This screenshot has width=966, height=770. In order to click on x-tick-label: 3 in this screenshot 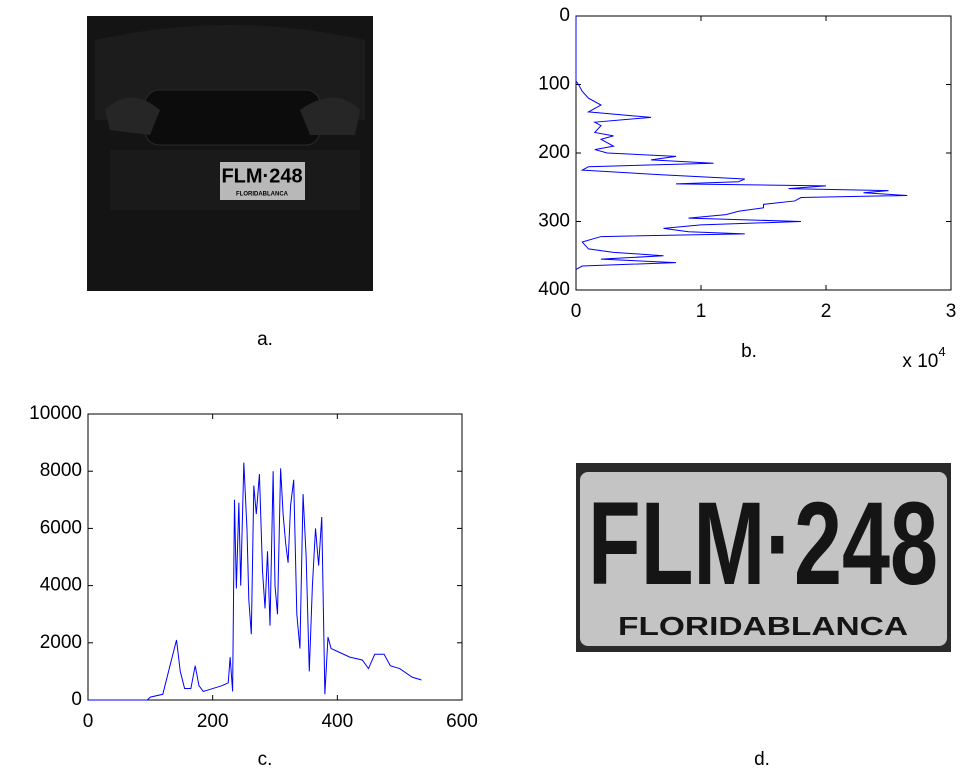, I will do `click(951, 311)`.